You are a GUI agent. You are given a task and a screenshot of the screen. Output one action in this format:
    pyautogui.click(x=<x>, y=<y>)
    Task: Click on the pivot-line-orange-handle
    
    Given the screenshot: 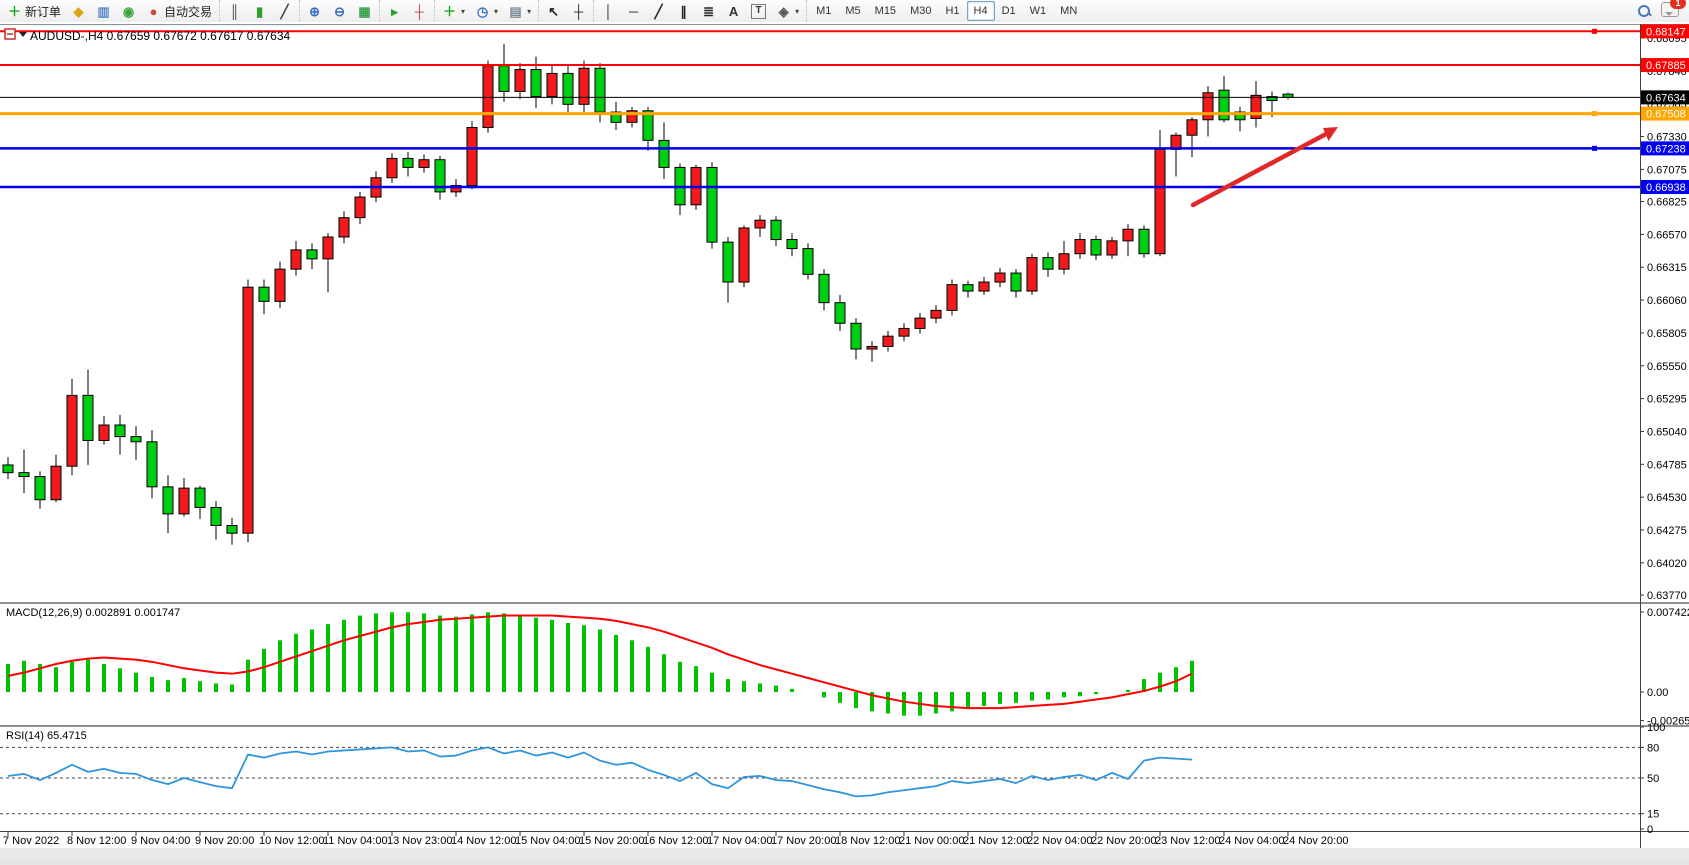 What is the action you would take?
    pyautogui.click(x=1594, y=114)
    